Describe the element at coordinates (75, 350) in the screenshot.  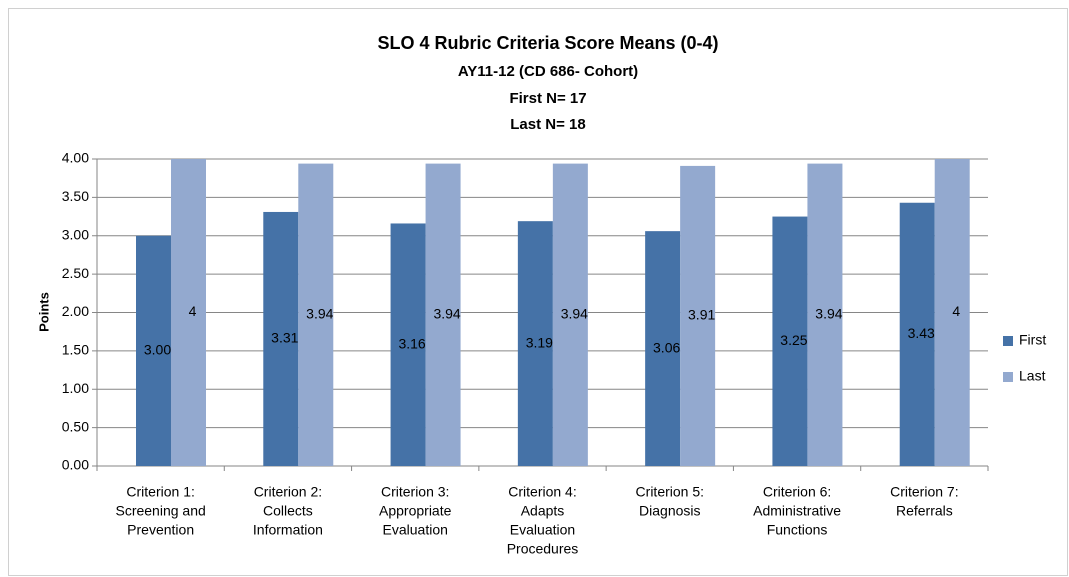
I see `y-tick-label: 1.50` at that location.